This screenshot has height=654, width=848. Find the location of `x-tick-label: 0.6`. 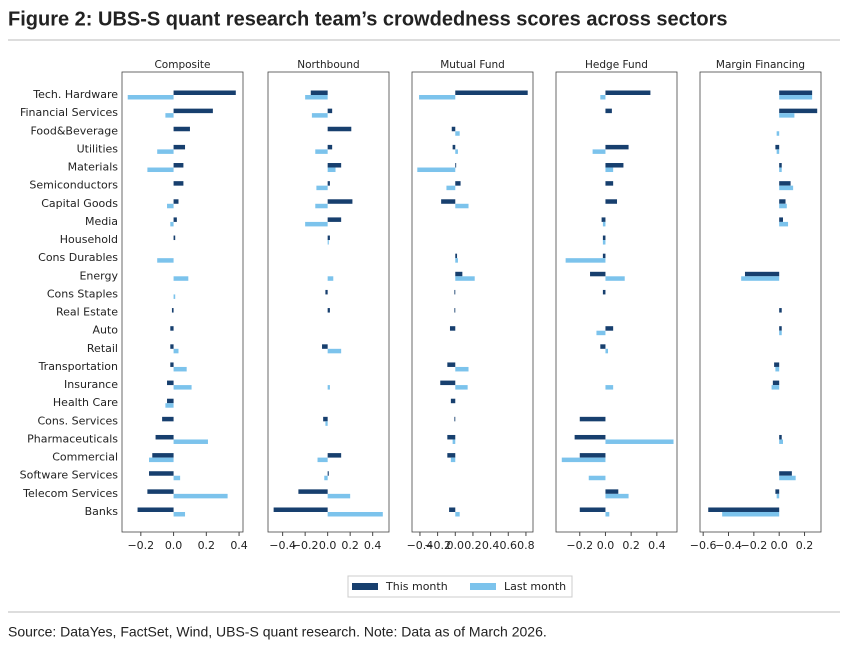

x-tick-label: 0.6 is located at coordinates (509, 545).